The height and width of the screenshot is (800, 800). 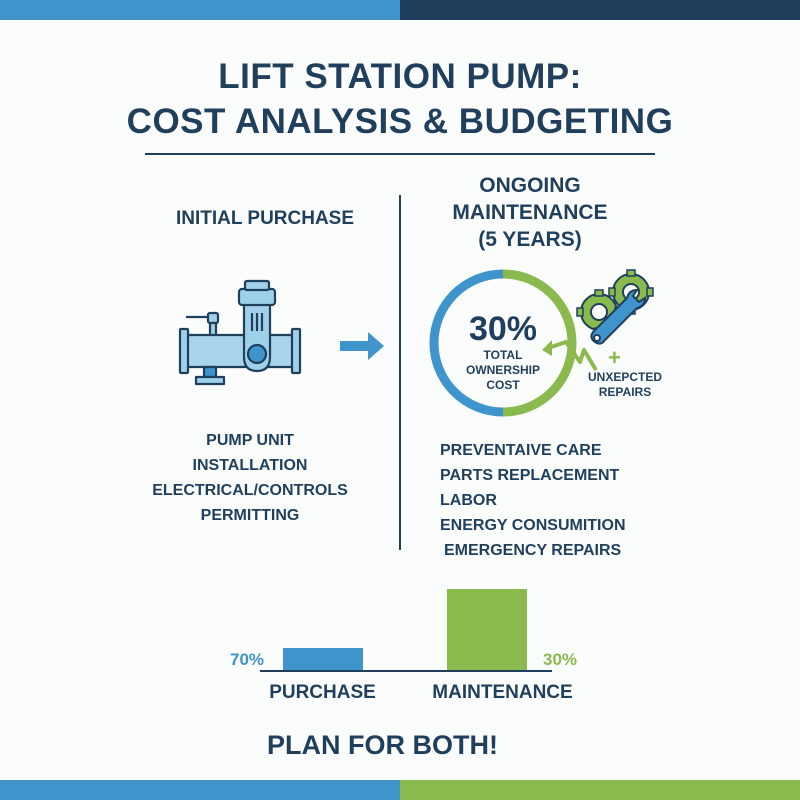 What do you see at coordinates (250, 515) in the screenshot?
I see `list-item: PERMITTING` at bounding box center [250, 515].